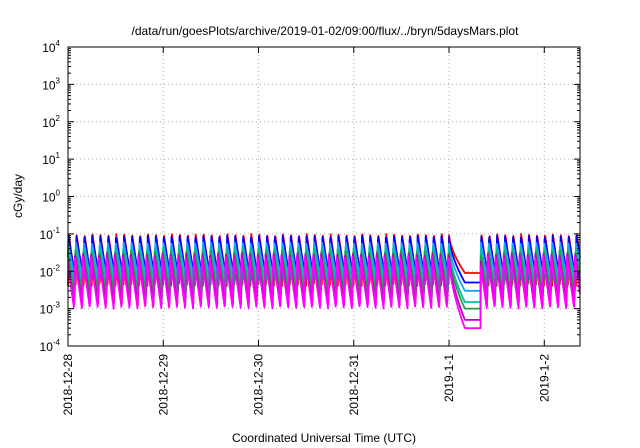 The image size is (640, 448). What do you see at coordinates (50, 309) in the screenshot?
I see `y-tick-label: 10⁻³` at bounding box center [50, 309].